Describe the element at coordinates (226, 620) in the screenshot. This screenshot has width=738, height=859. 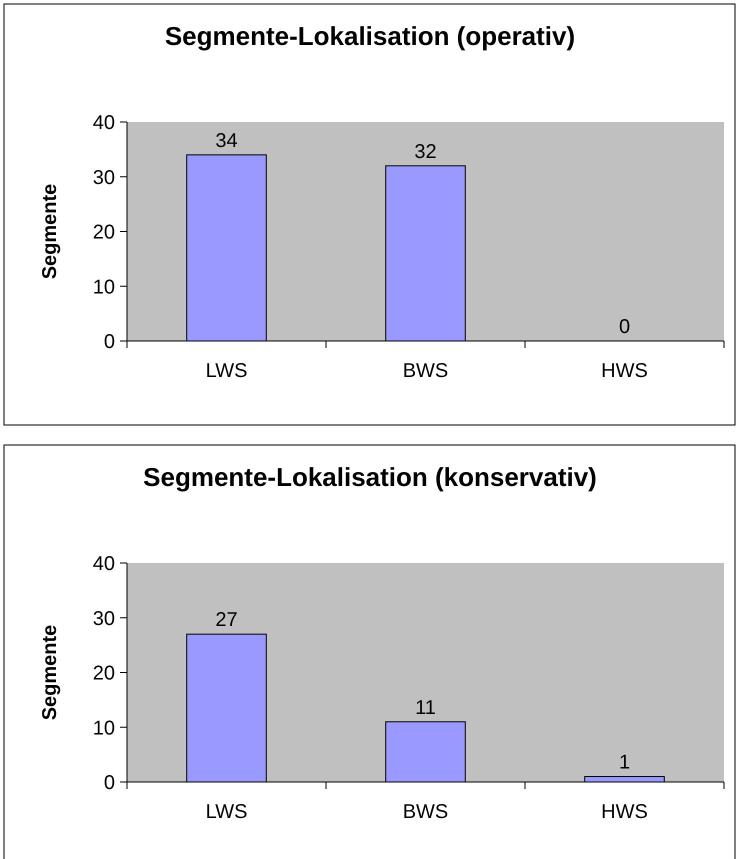
I see `data-label: 27` at that location.